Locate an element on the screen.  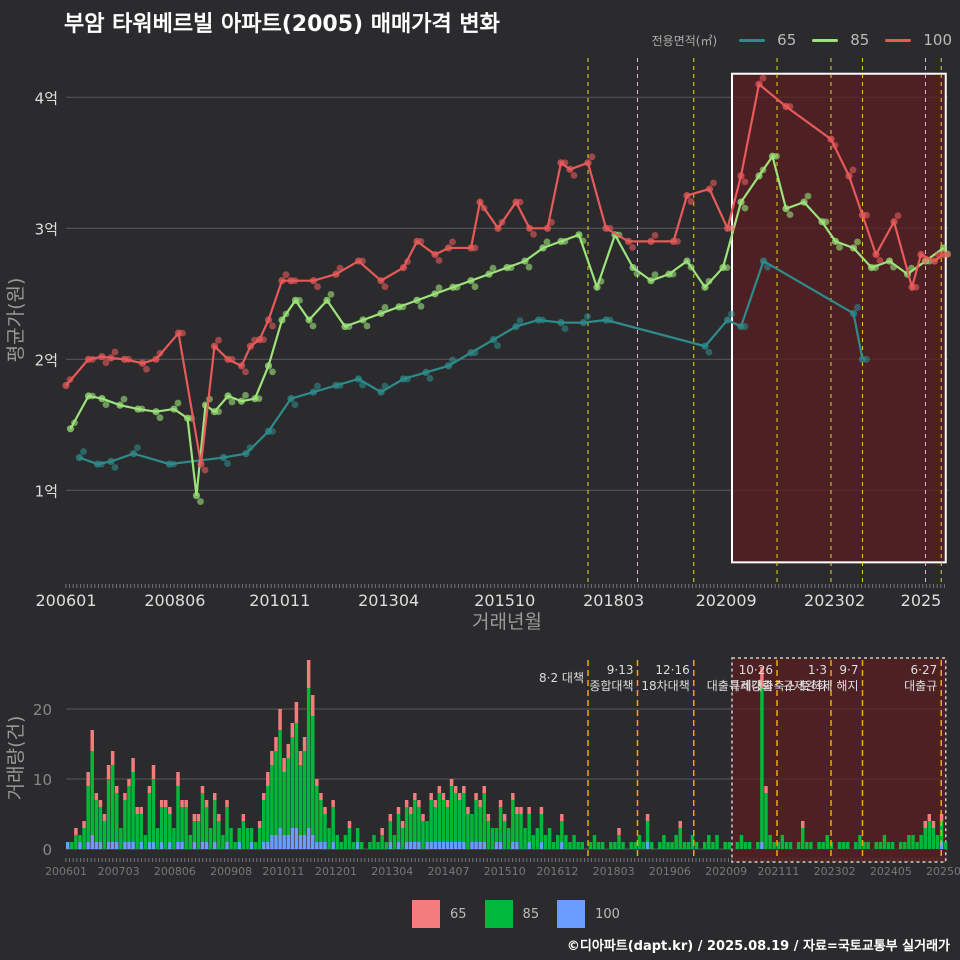
policy-annotation-label: 1·3 is located at coordinates (817, 670).